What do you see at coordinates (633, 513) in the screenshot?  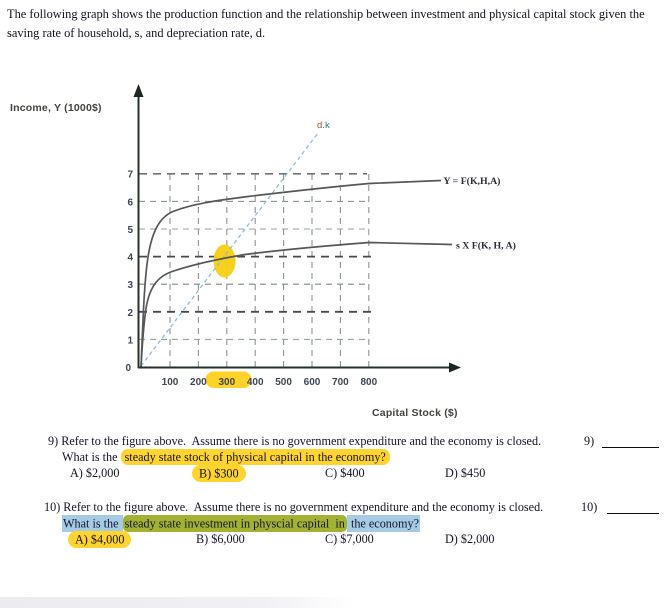 I see `question-10-answer-blank` at bounding box center [633, 513].